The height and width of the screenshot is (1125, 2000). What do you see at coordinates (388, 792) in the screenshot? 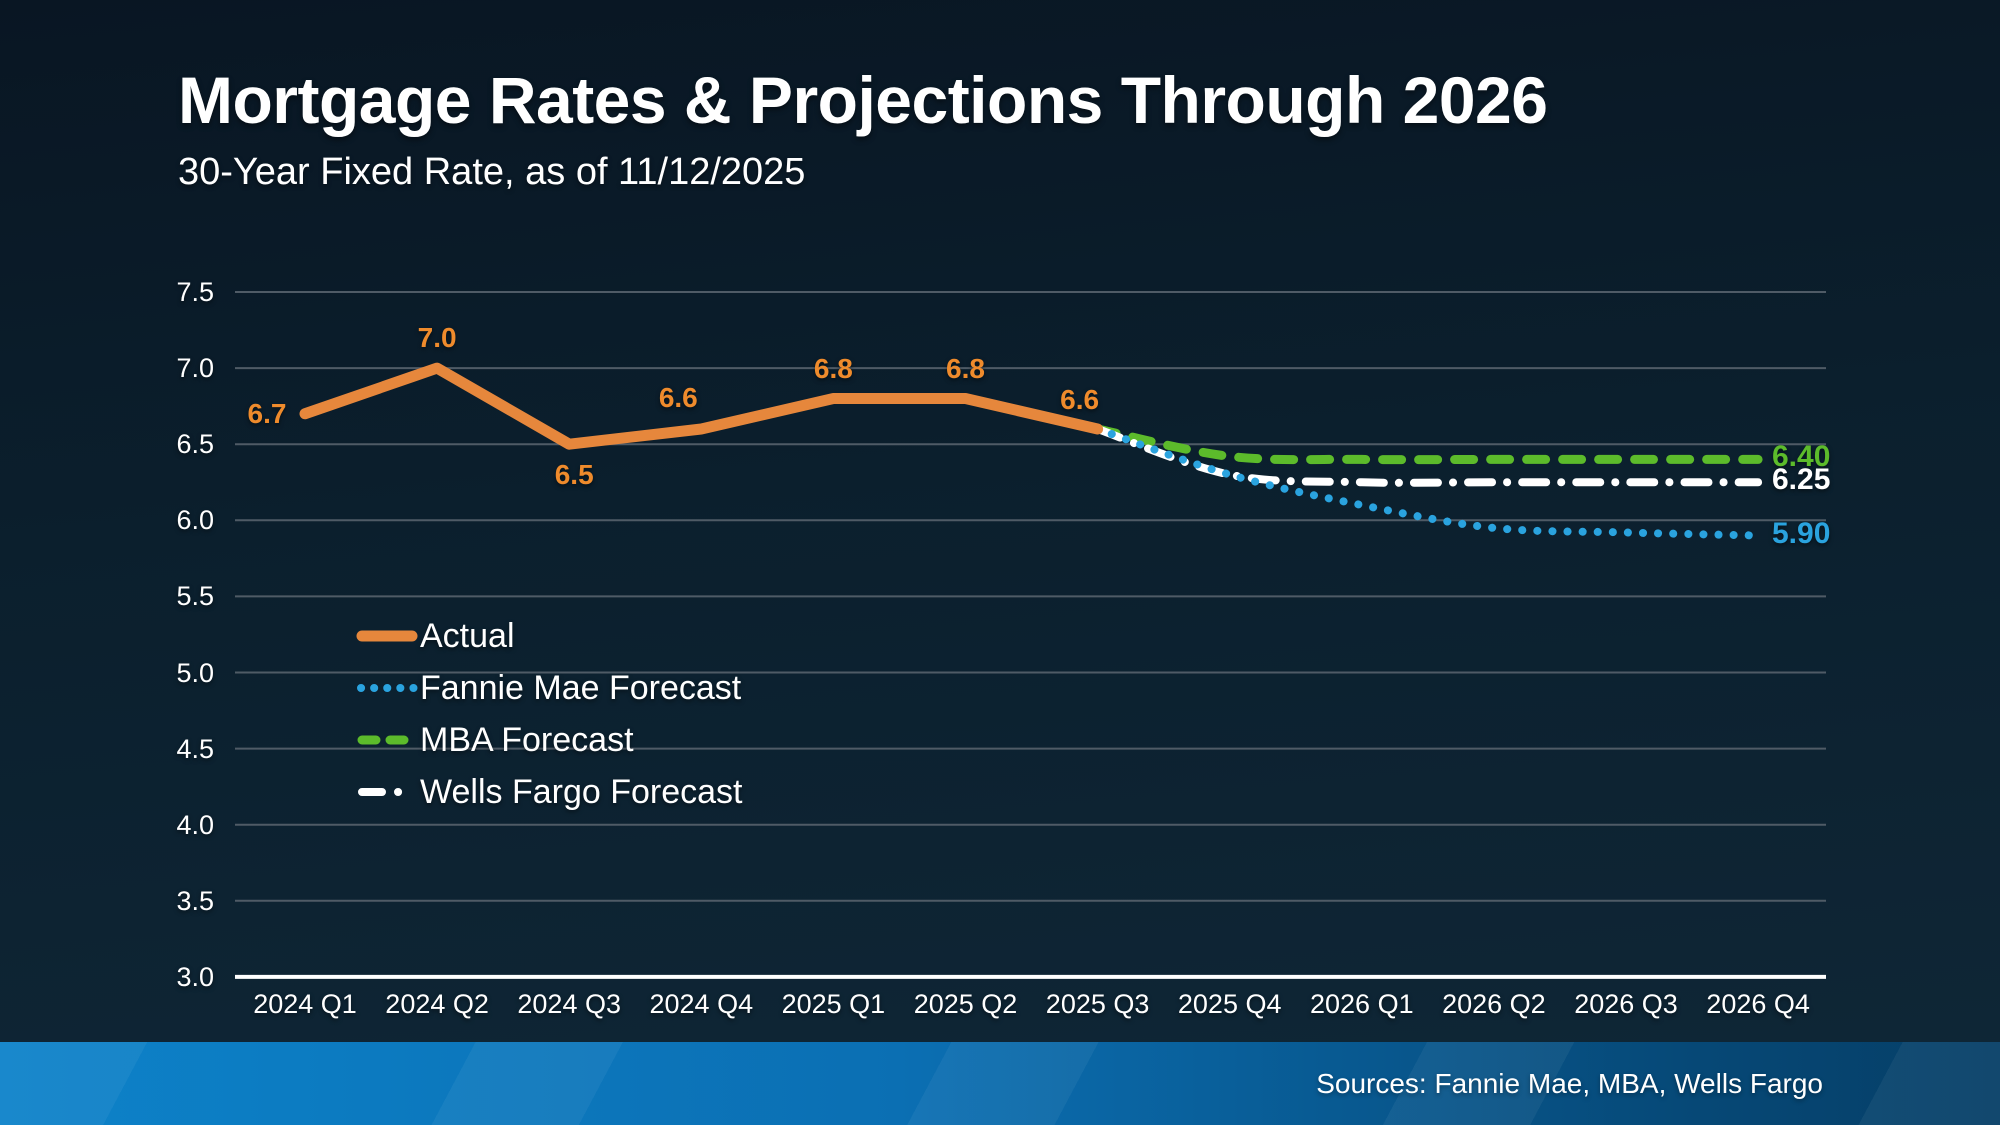
I see `dash-dot-line-swatch-icon` at bounding box center [388, 792].